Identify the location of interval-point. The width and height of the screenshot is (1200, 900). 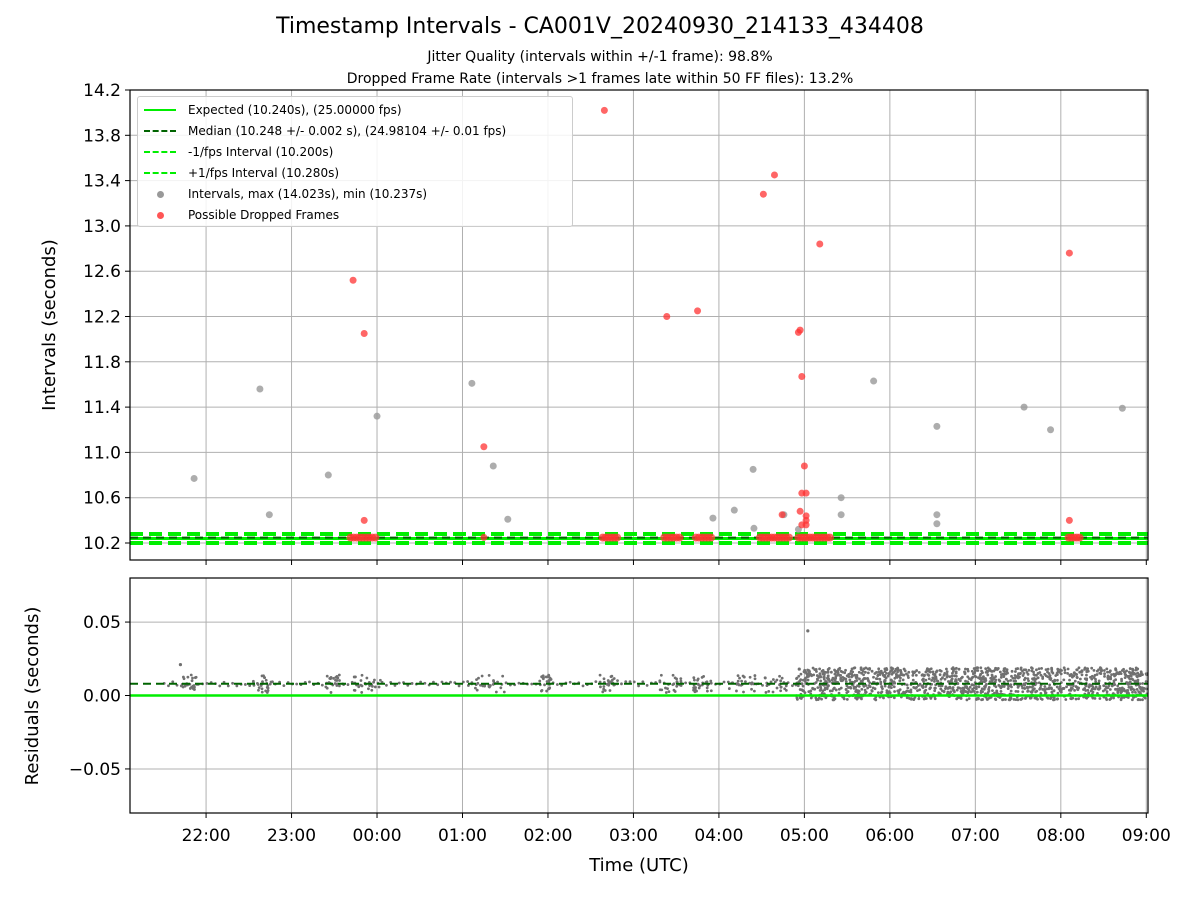
(269, 515).